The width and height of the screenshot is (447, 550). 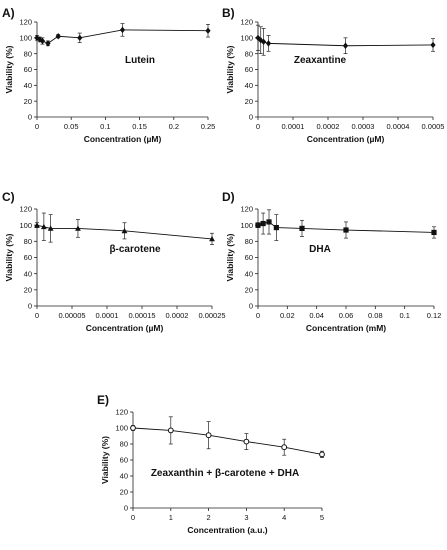 What do you see at coordinates (141, 315) in the screenshot?
I see `x-tick-label: 0.00015` at bounding box center [141, 315].